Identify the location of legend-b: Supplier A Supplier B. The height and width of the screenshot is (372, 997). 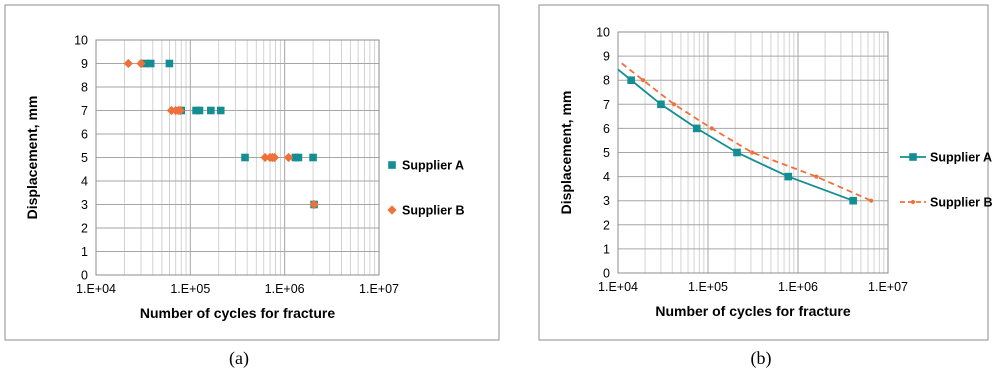
(946, 180).